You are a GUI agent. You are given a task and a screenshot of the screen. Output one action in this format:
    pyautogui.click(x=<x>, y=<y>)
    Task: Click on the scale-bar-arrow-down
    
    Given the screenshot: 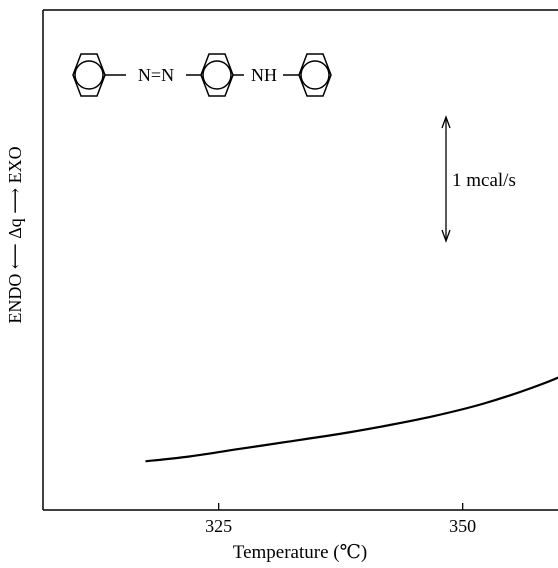 What is the action you would take?
    pyautogui.click(x=446, y=236)
    